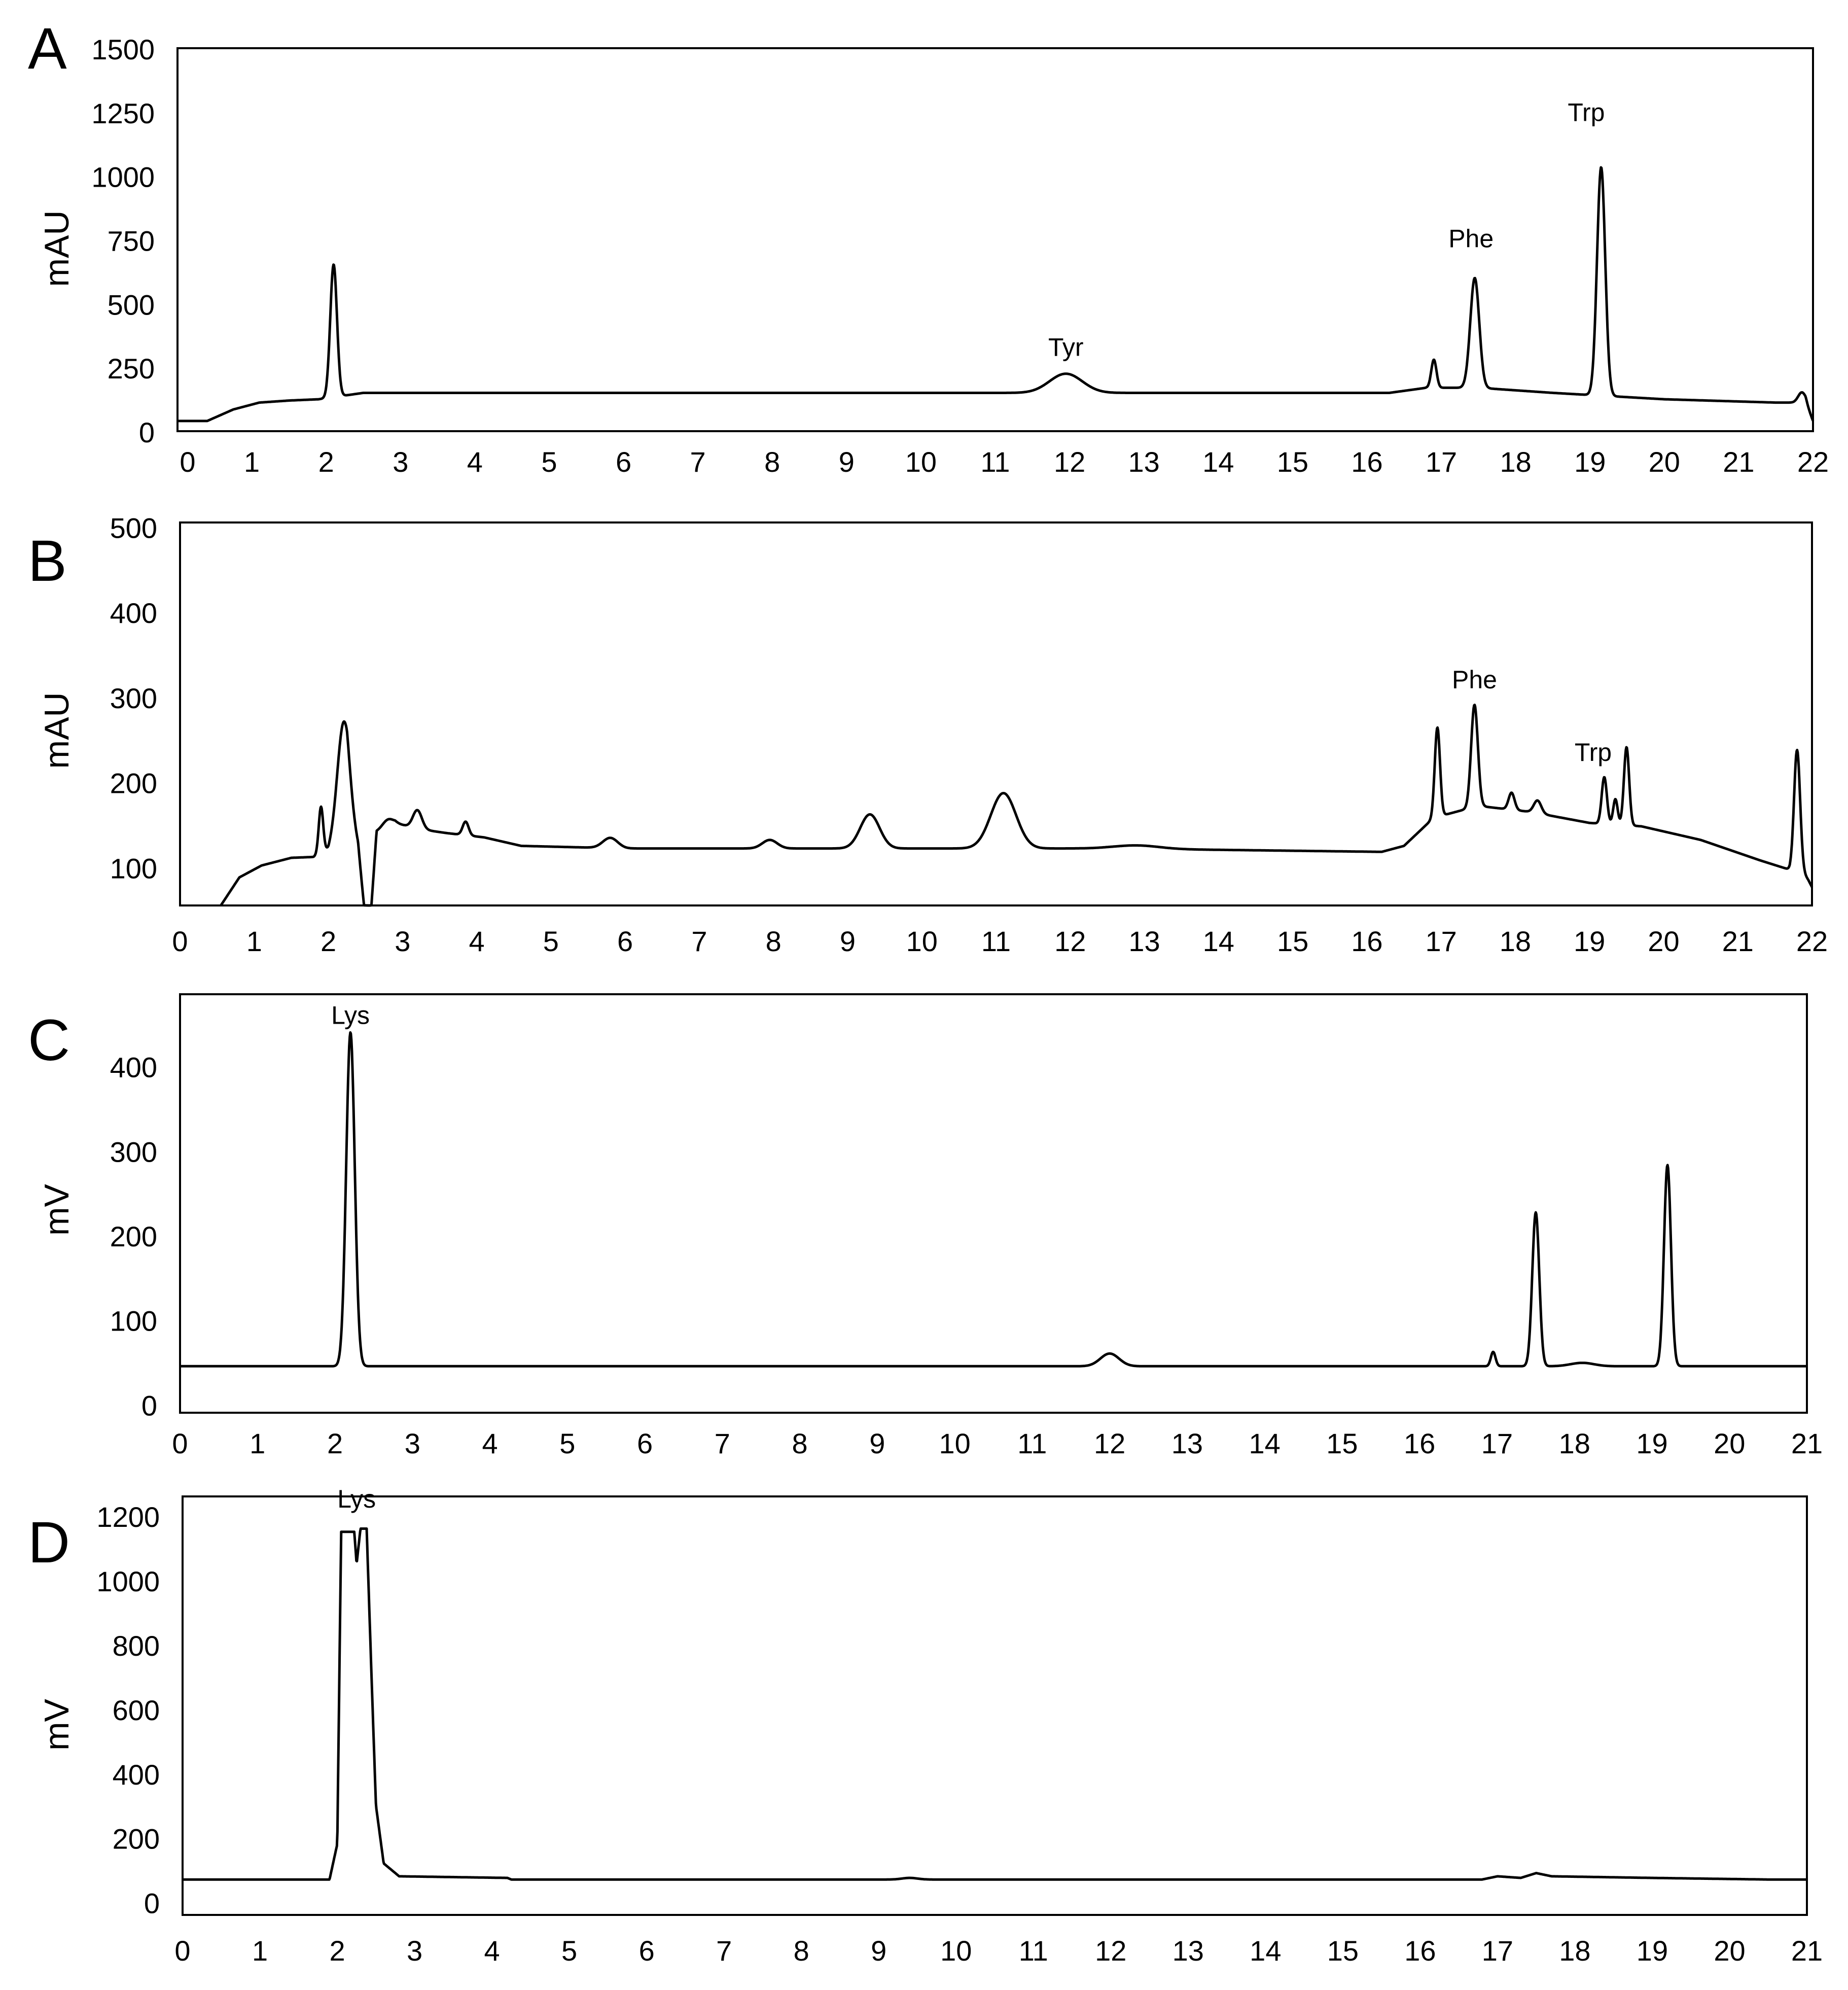 Image resolution: width=1848 pixels, height=1990 pixels. I want to click on y-tick-label: 1500, so click(123, 49).